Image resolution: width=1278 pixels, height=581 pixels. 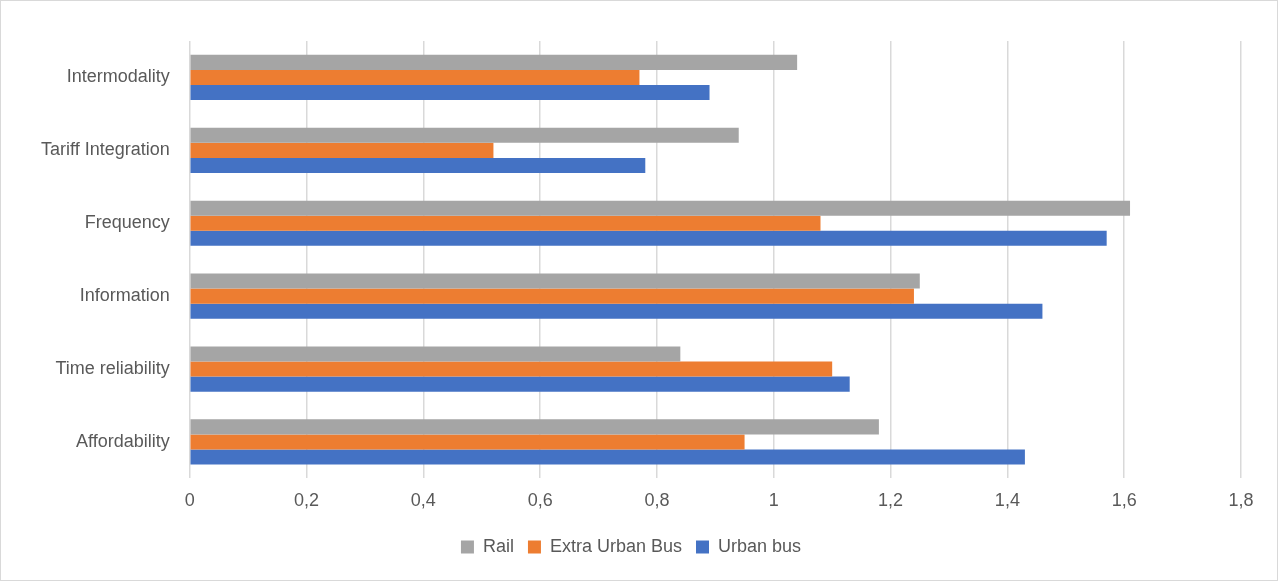 What do you see at coordinates (760, 545) in the screenshot?
I see `legend-label: Urban bus` at bounding box center [760, 545].